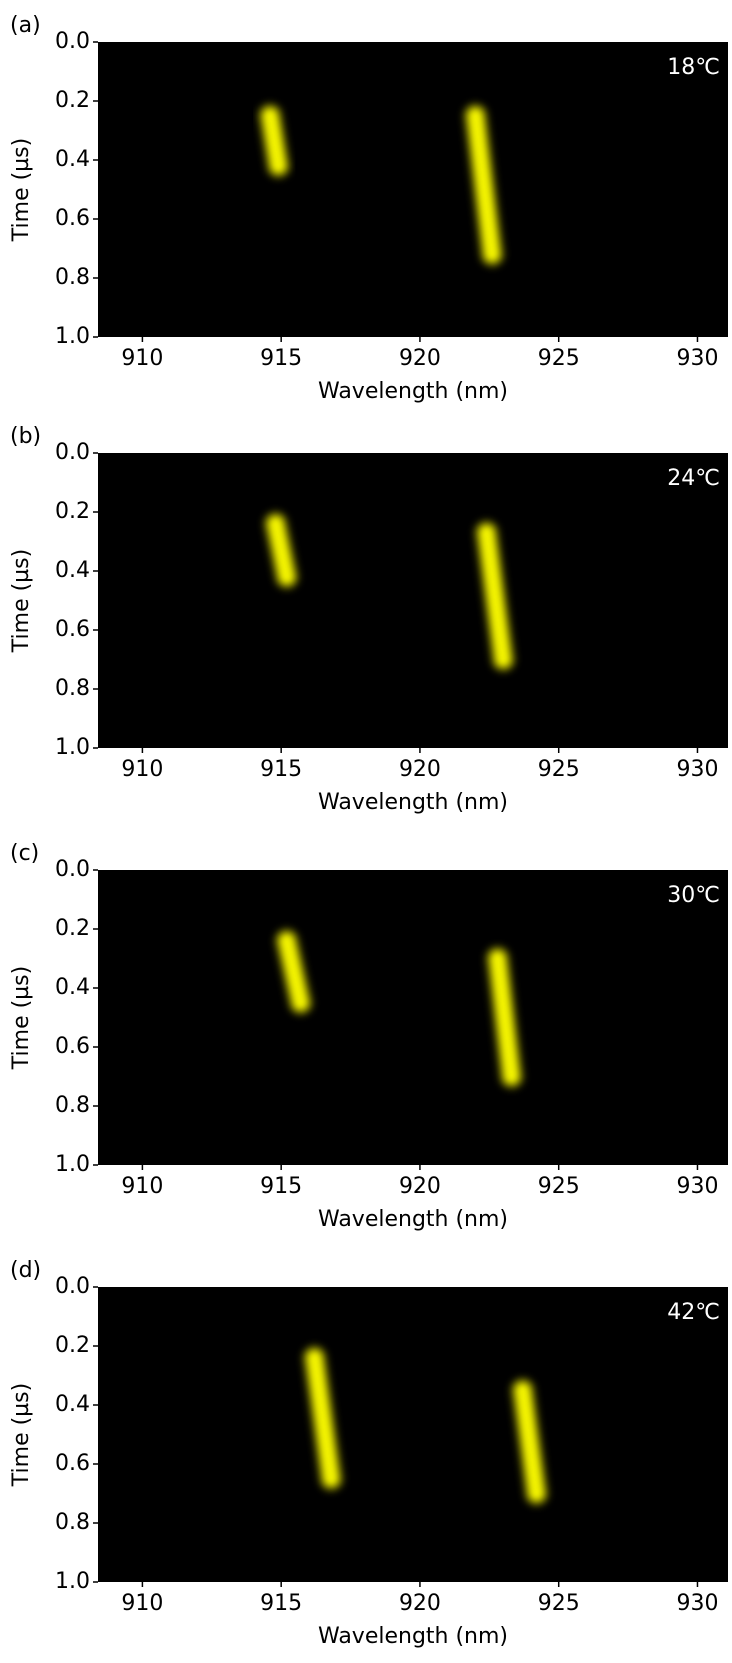 The width and height of the screenshot is (732, 1663). I want to click on annotation: 30℃, so click(693, 895).